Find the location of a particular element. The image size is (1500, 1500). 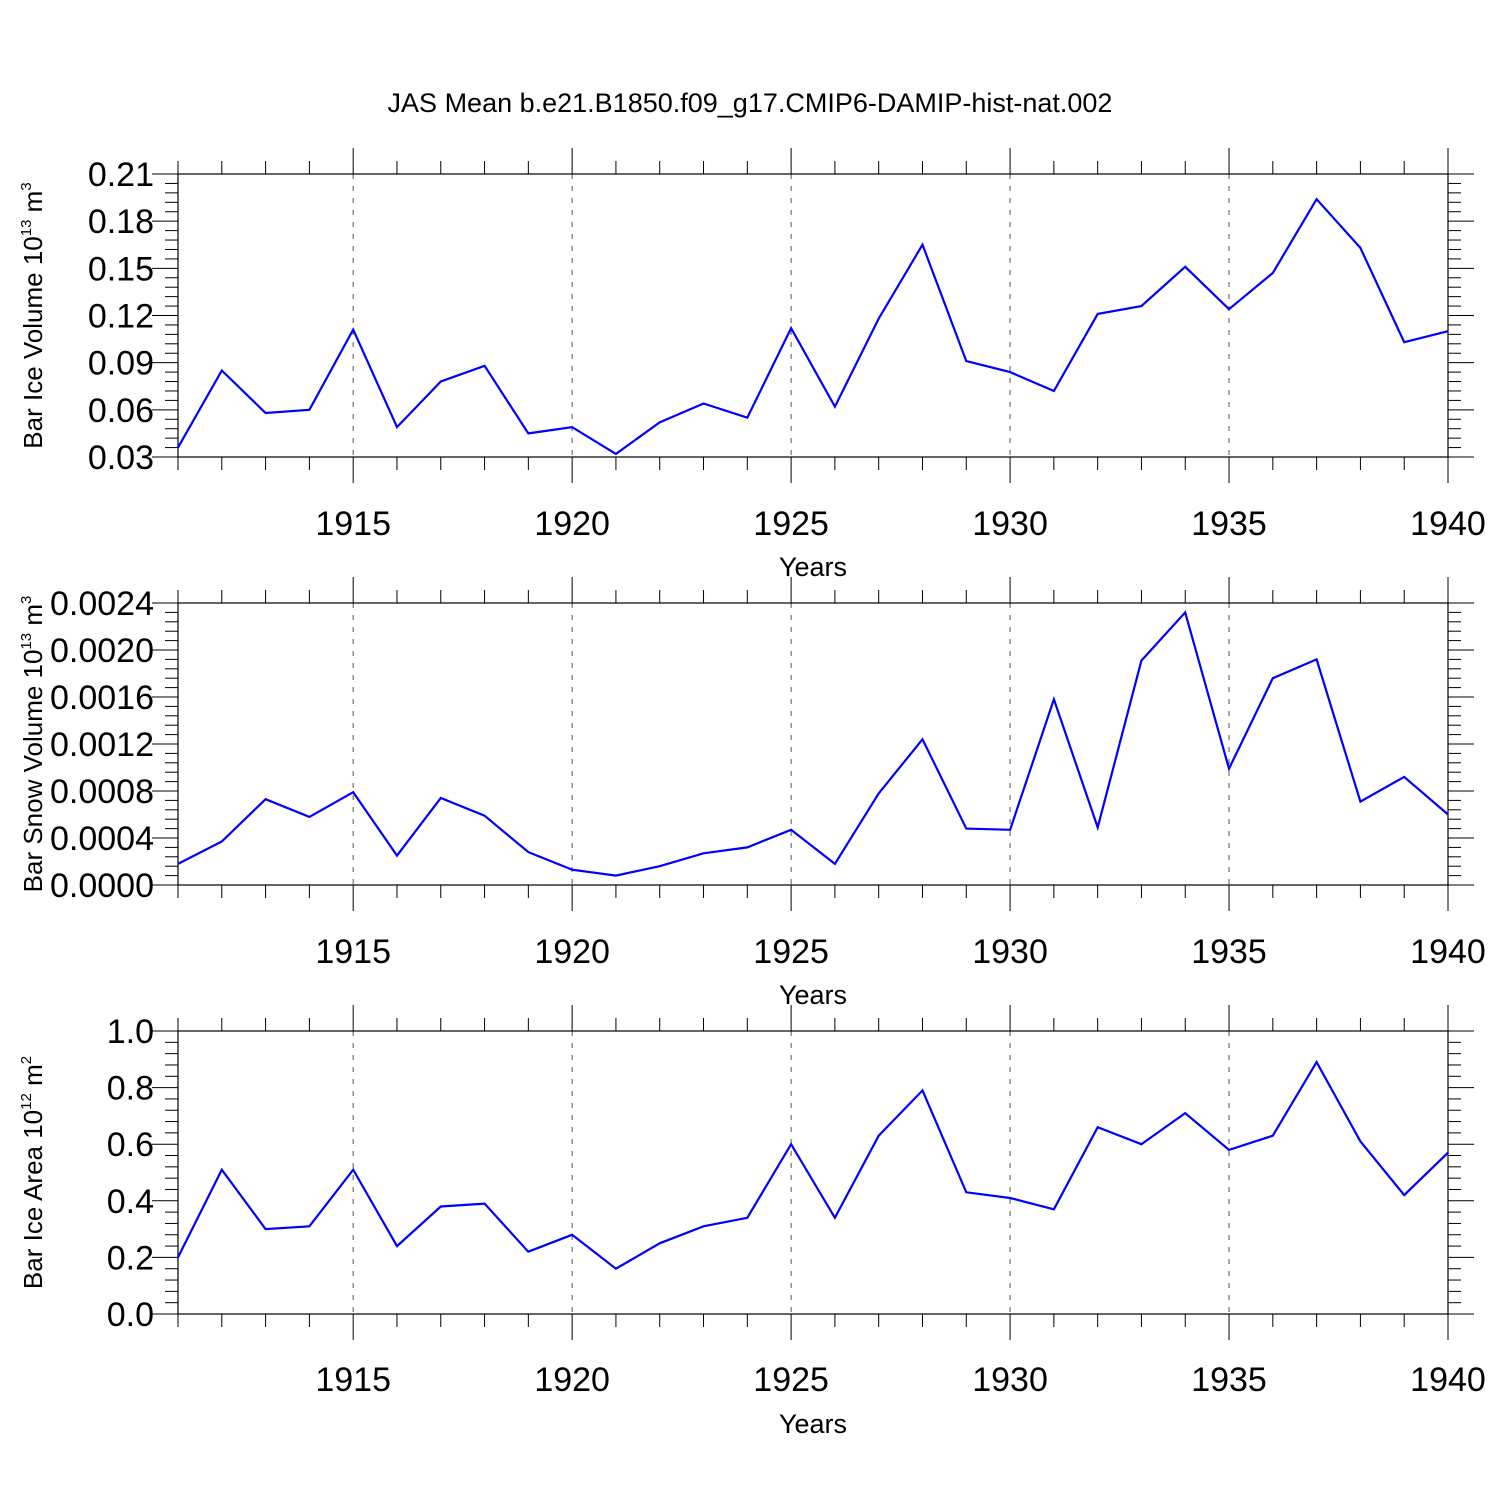

y-tick-label: 0.0020 is located at coordinates (102, 651).